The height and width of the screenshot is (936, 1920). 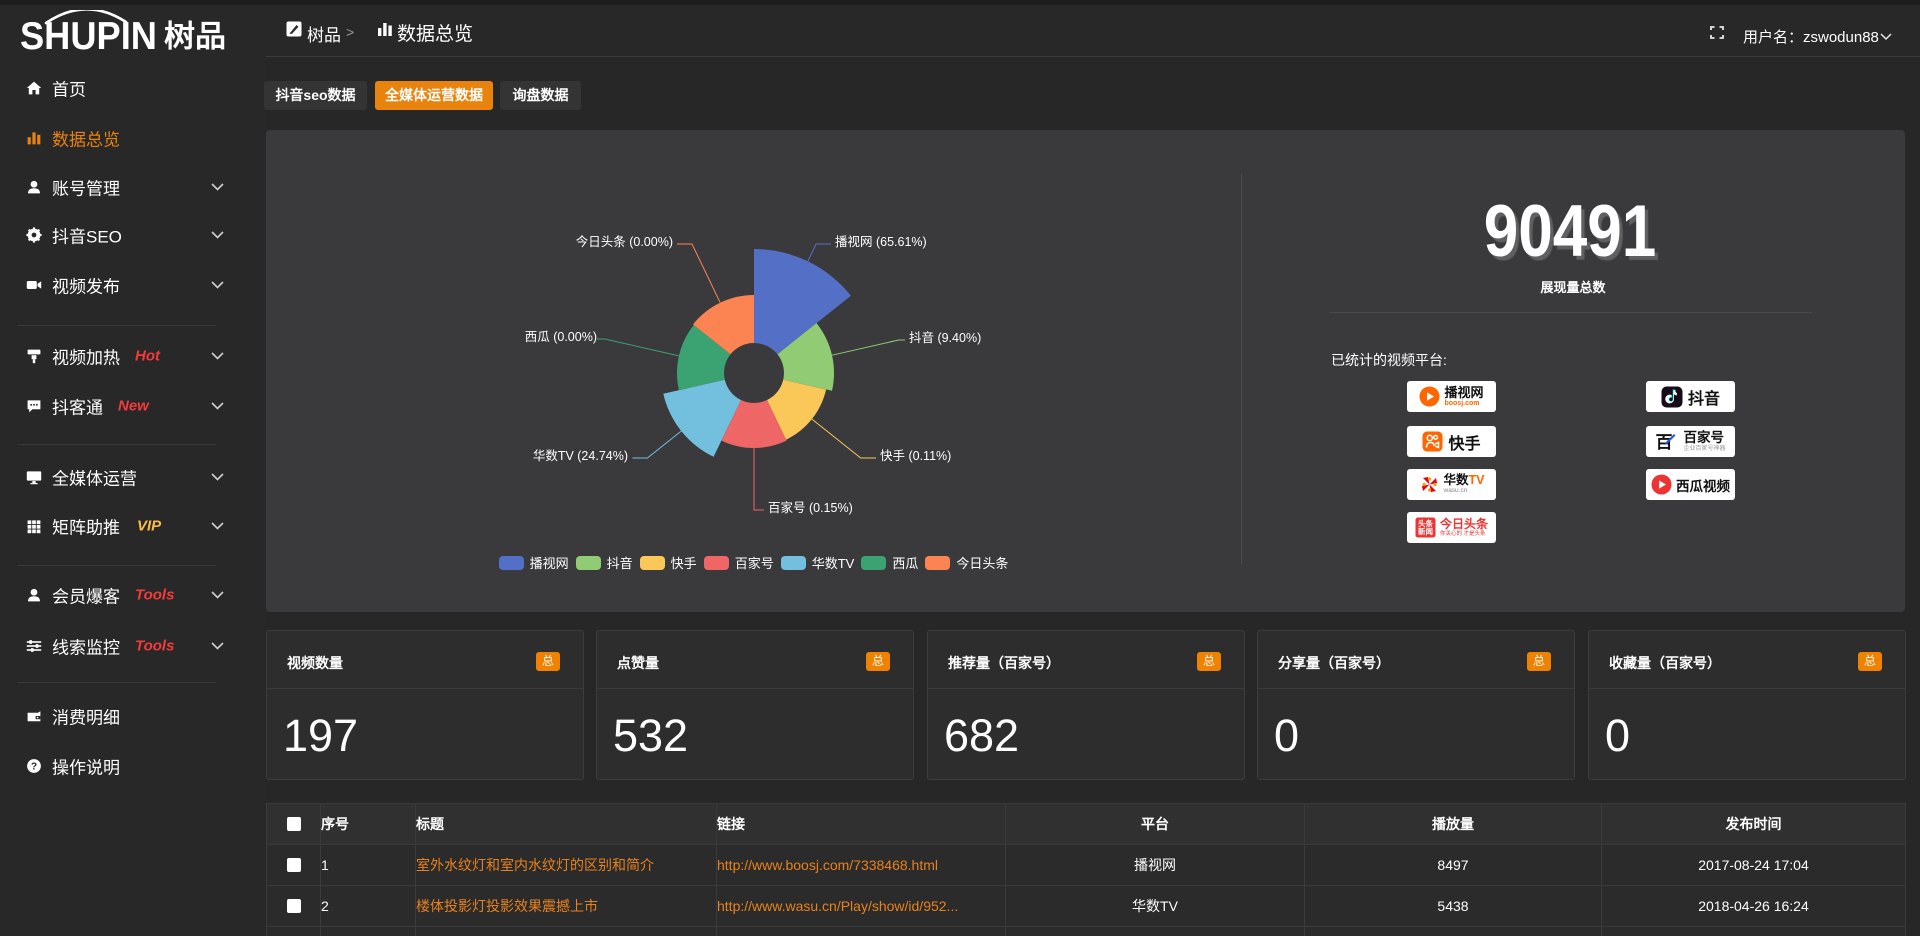 What do you see at coordinates (810, 507) in the screenshot?
I see `svg-text: 百家号 (0.15%)` at bounding box center [810, 507].